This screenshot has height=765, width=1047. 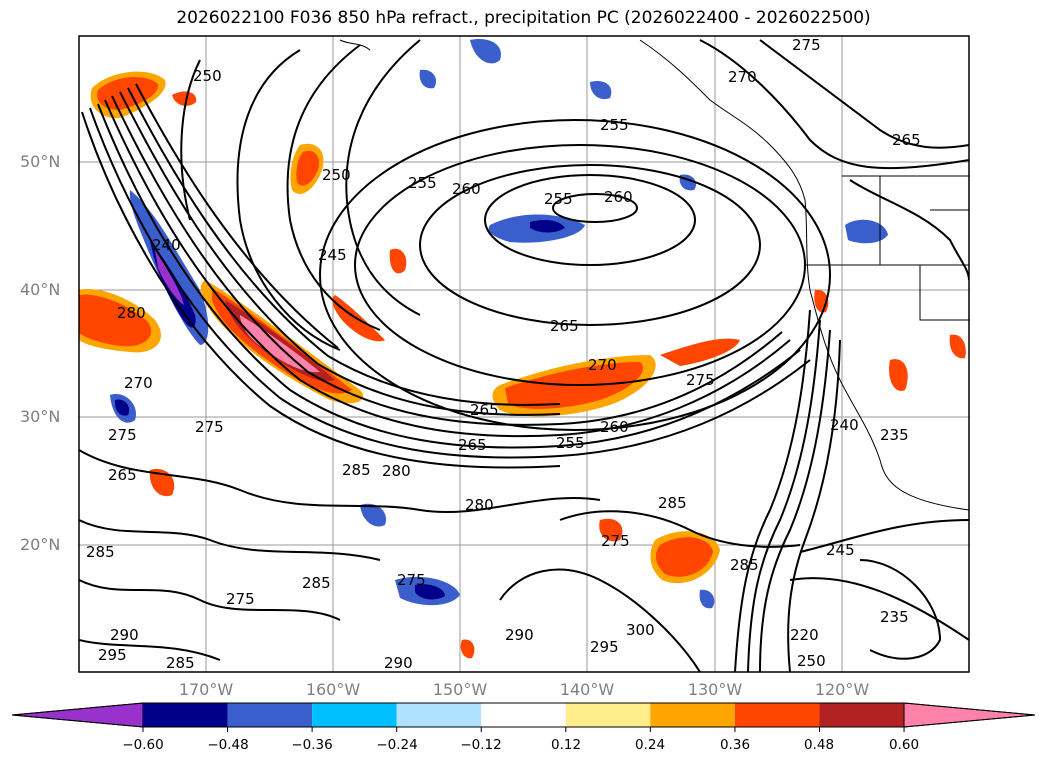 I want to click on colorbar-tick-label: −0.36, so click(x=312, y=745).